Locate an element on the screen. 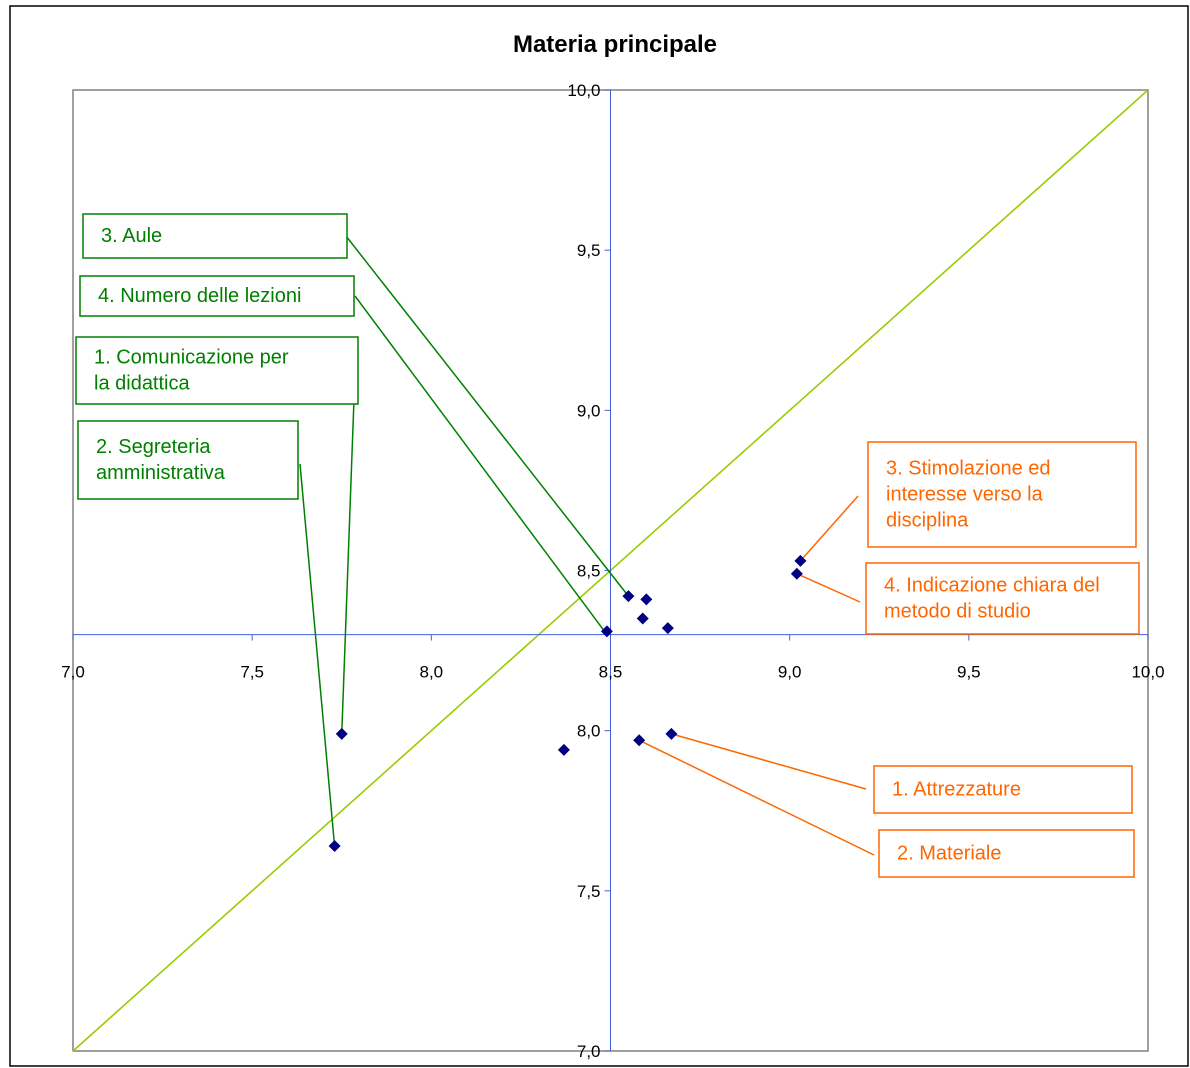 This screenshot has width=1190, height=1068. annotation-label: 2. Segreteria is located at coordinates (153, 447).